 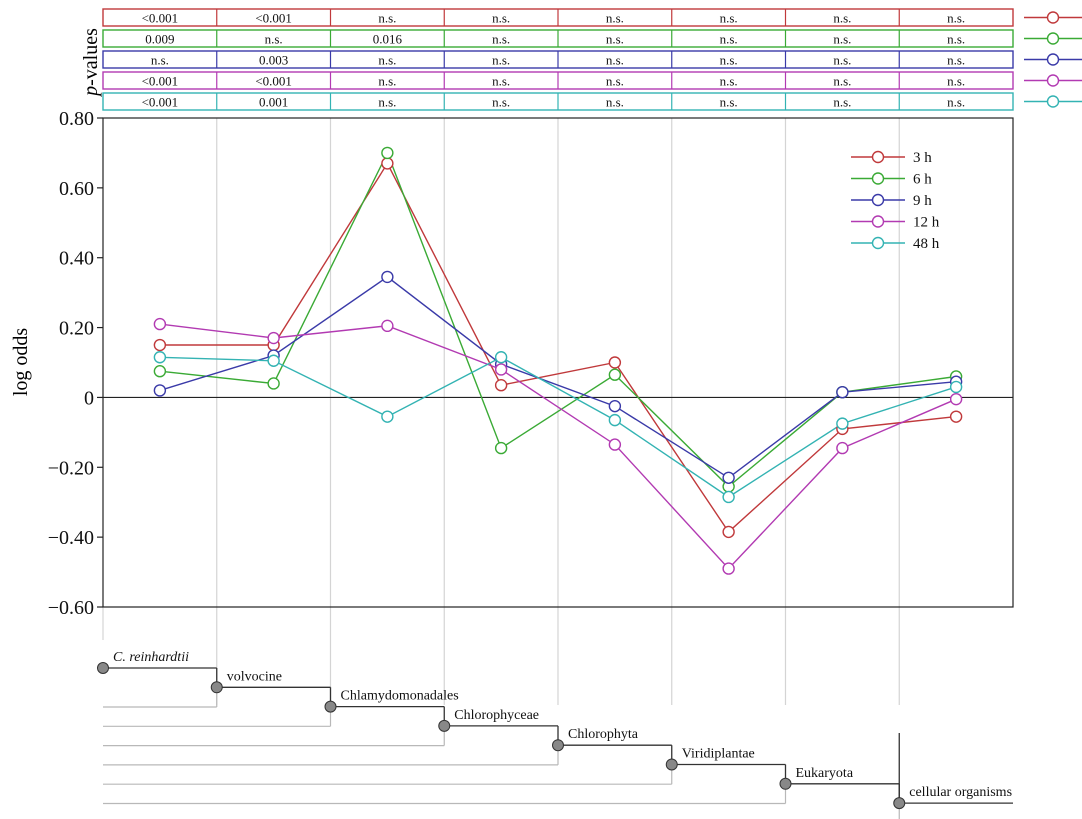 What do you see at coordinates (71, 468) in the screenshot?
I see `y-tick-label: −0.20` at bounding box center [71, 468].